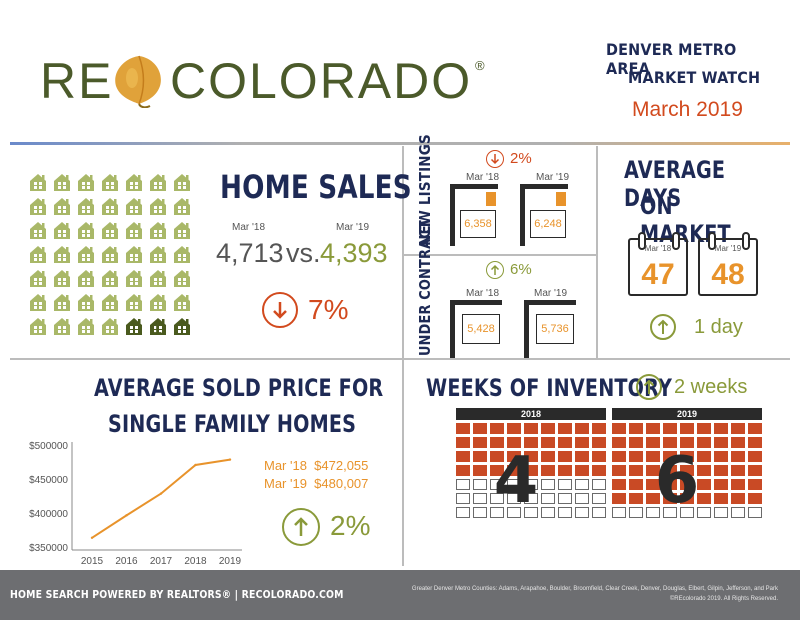  I want to click on inventory-calendar-b: 2019 6, so click(687, 463).